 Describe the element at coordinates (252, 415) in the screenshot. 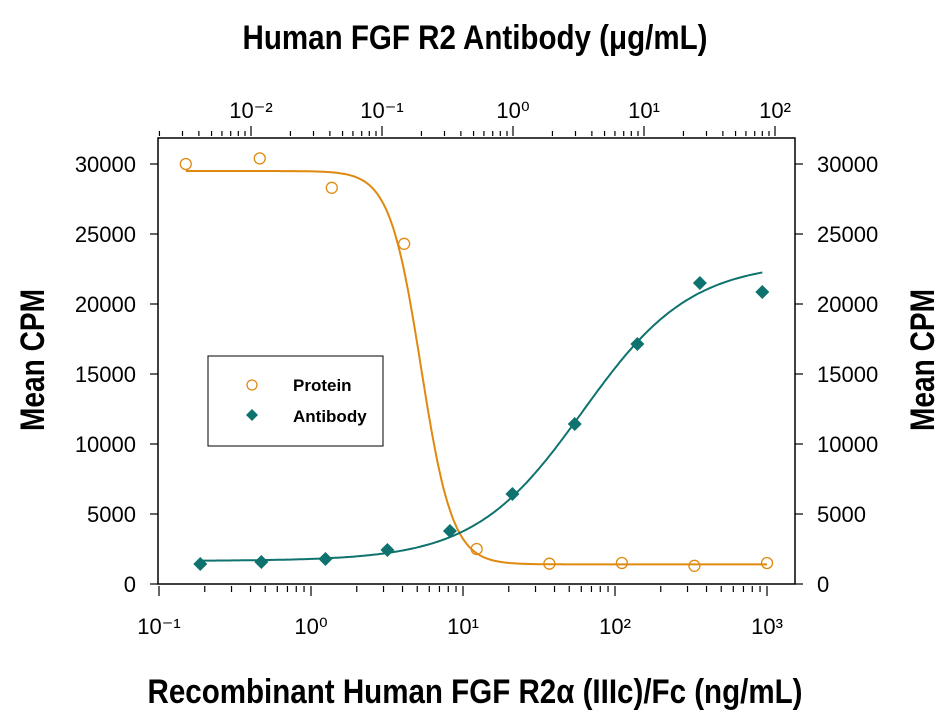

I see `legend-antibody-marker` at that location.